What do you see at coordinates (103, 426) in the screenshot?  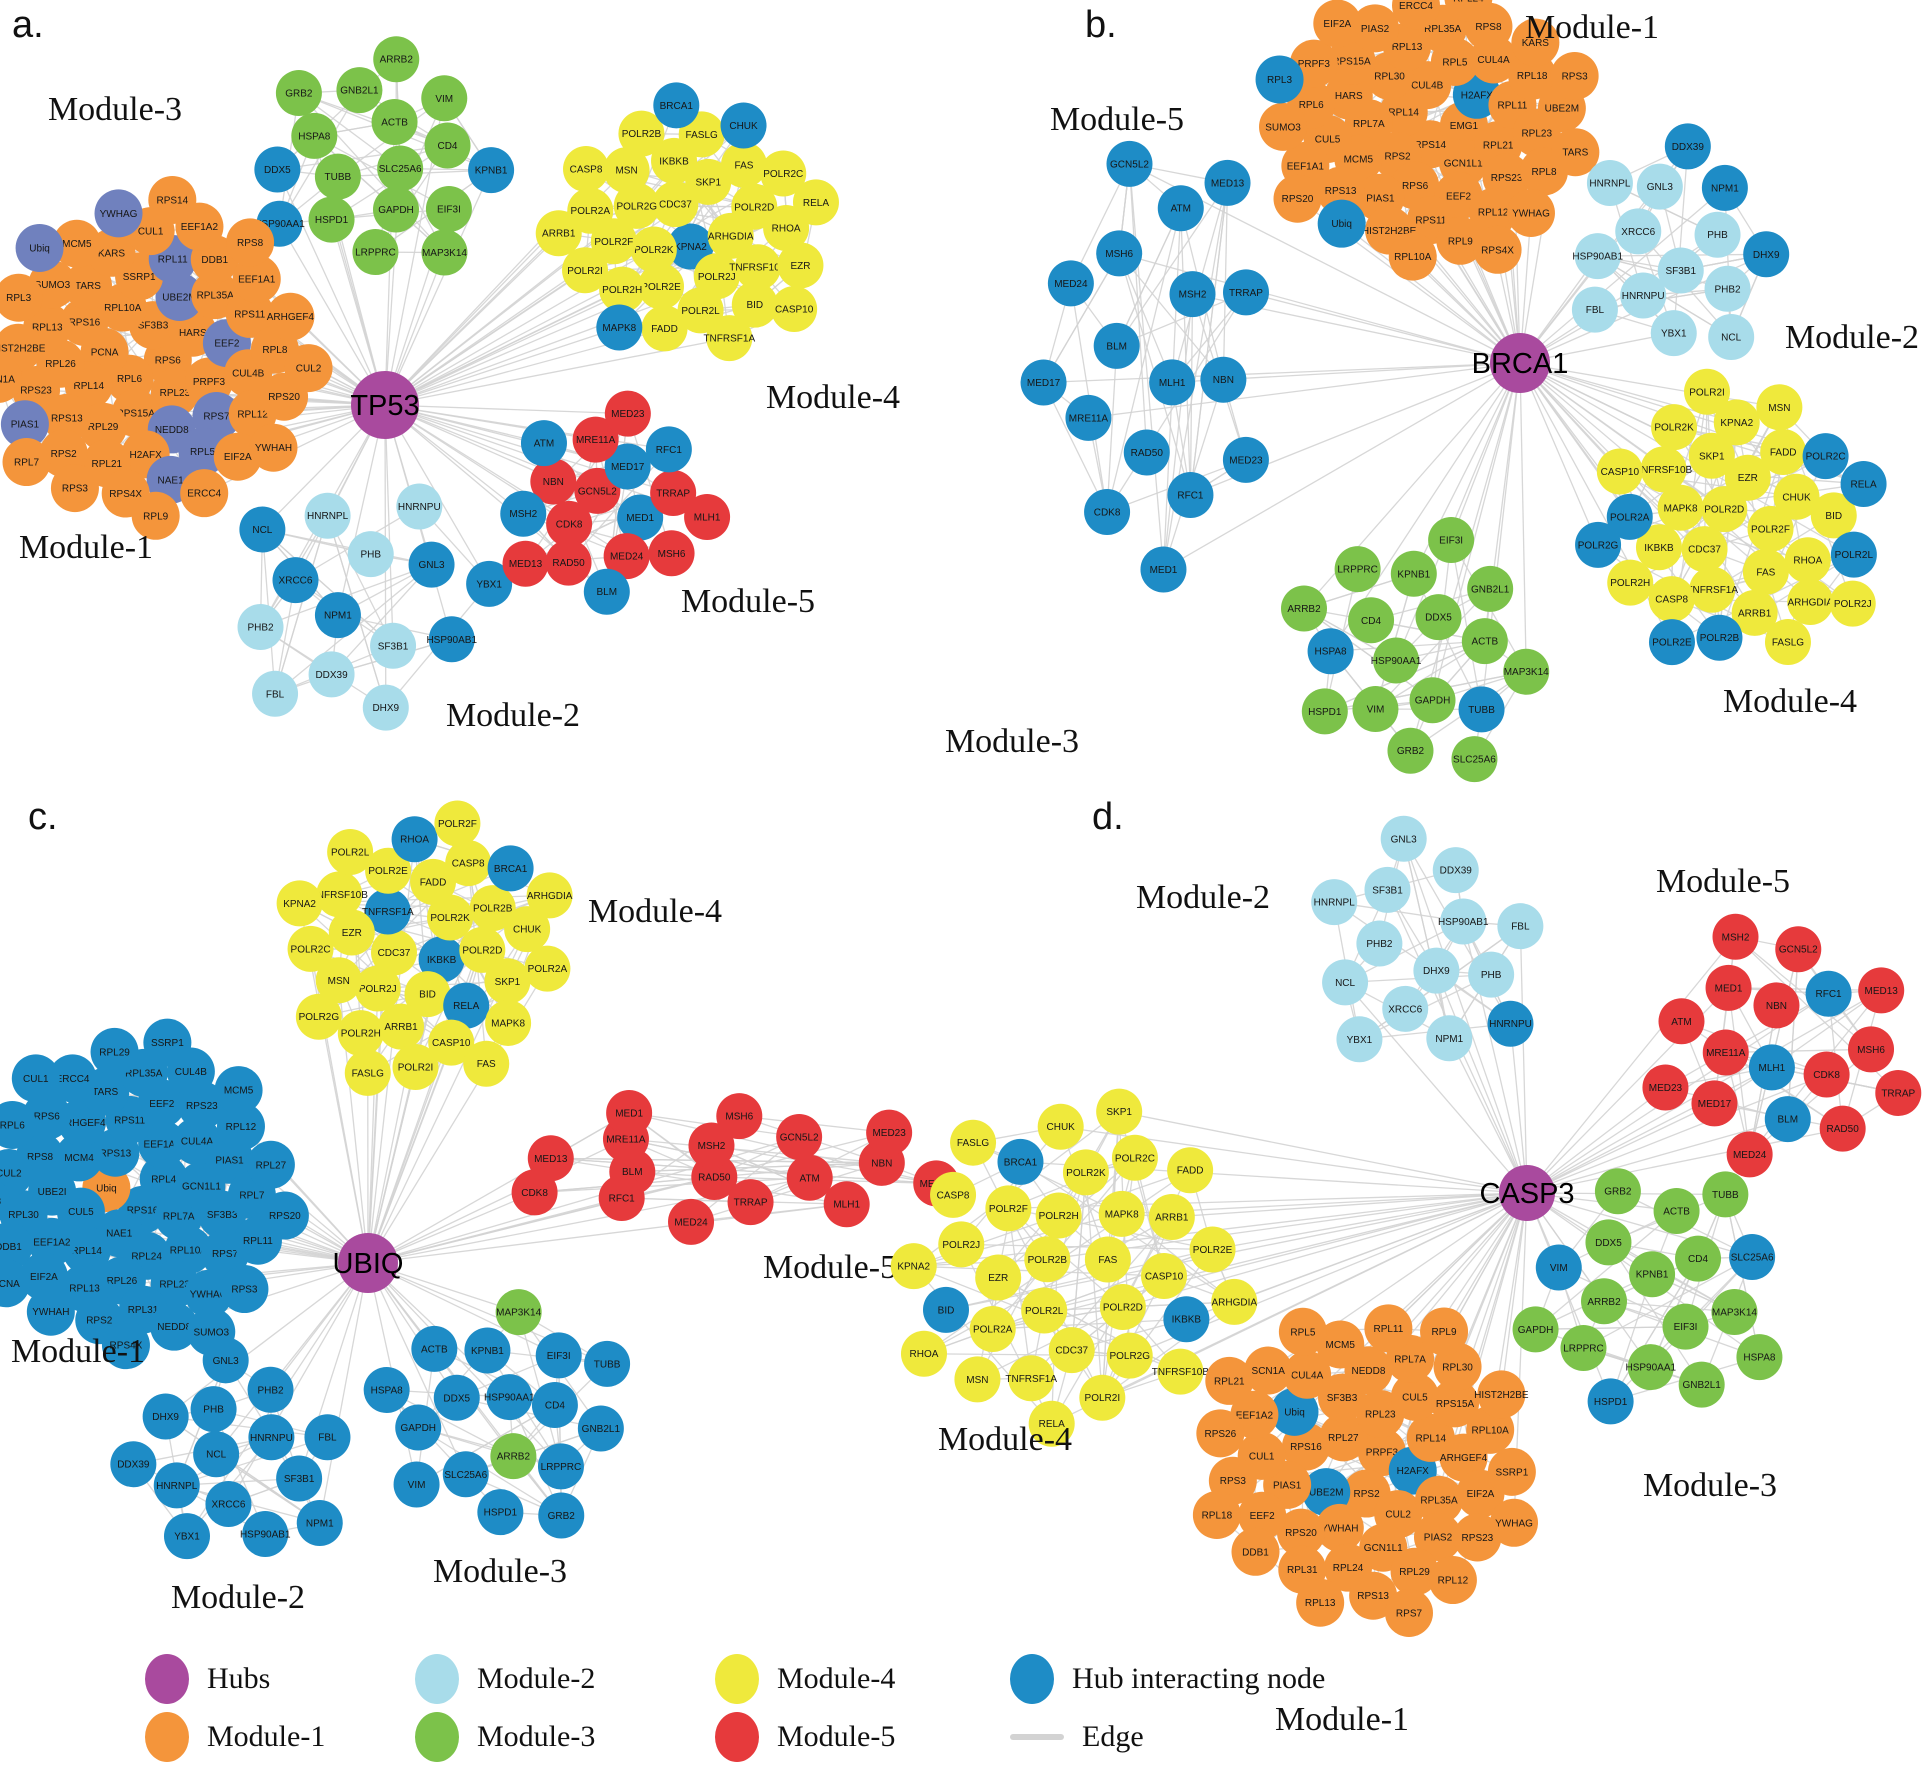 I see `node-RPL29` at bounding box center [103, 426].